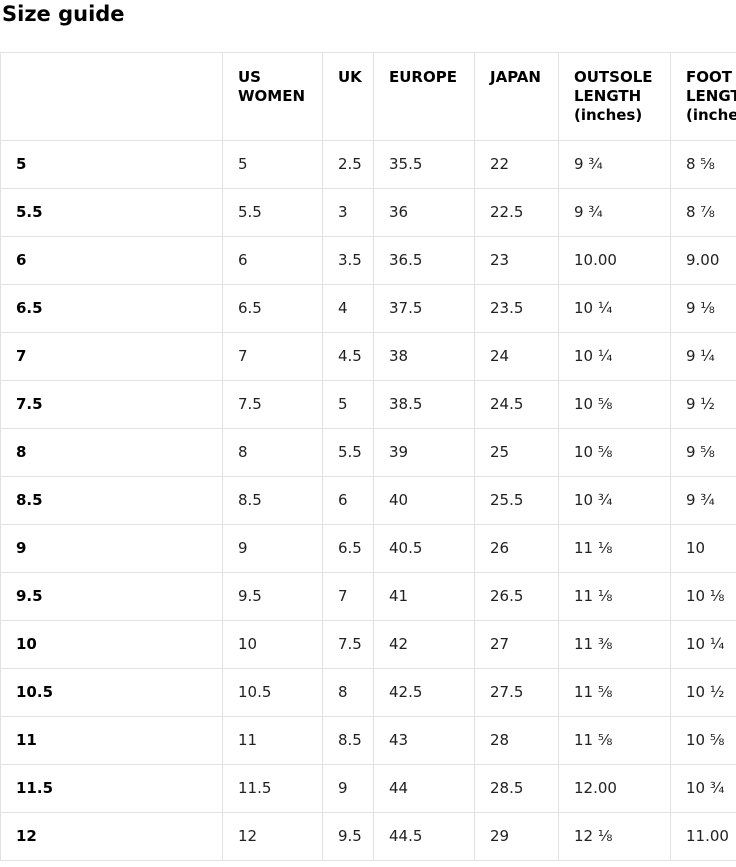 This screenshot has height=867, width=736. I want to click on cell-foot-length-inches: 9.00, so click(703, 260).